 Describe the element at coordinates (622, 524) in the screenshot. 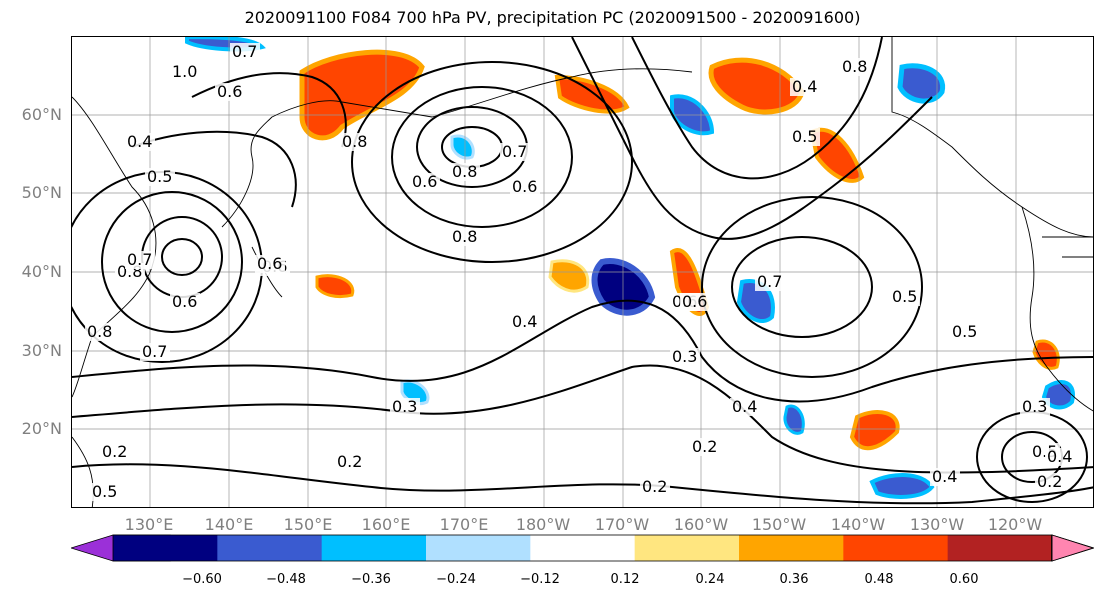

I see `lon-label-170w: 170°W` at that location.